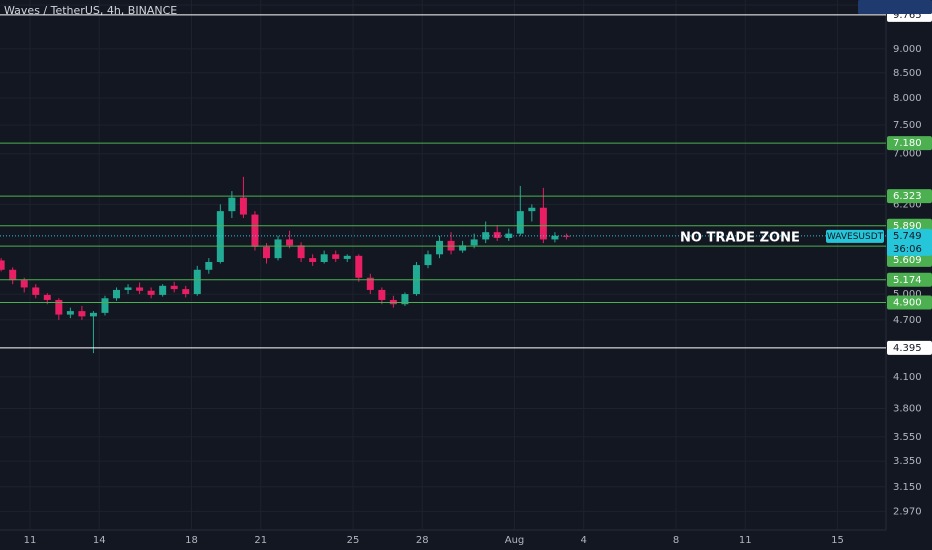 The height and width of the screenshot is (550, 932). I want to click on low-label-bg, so click(895, 7).